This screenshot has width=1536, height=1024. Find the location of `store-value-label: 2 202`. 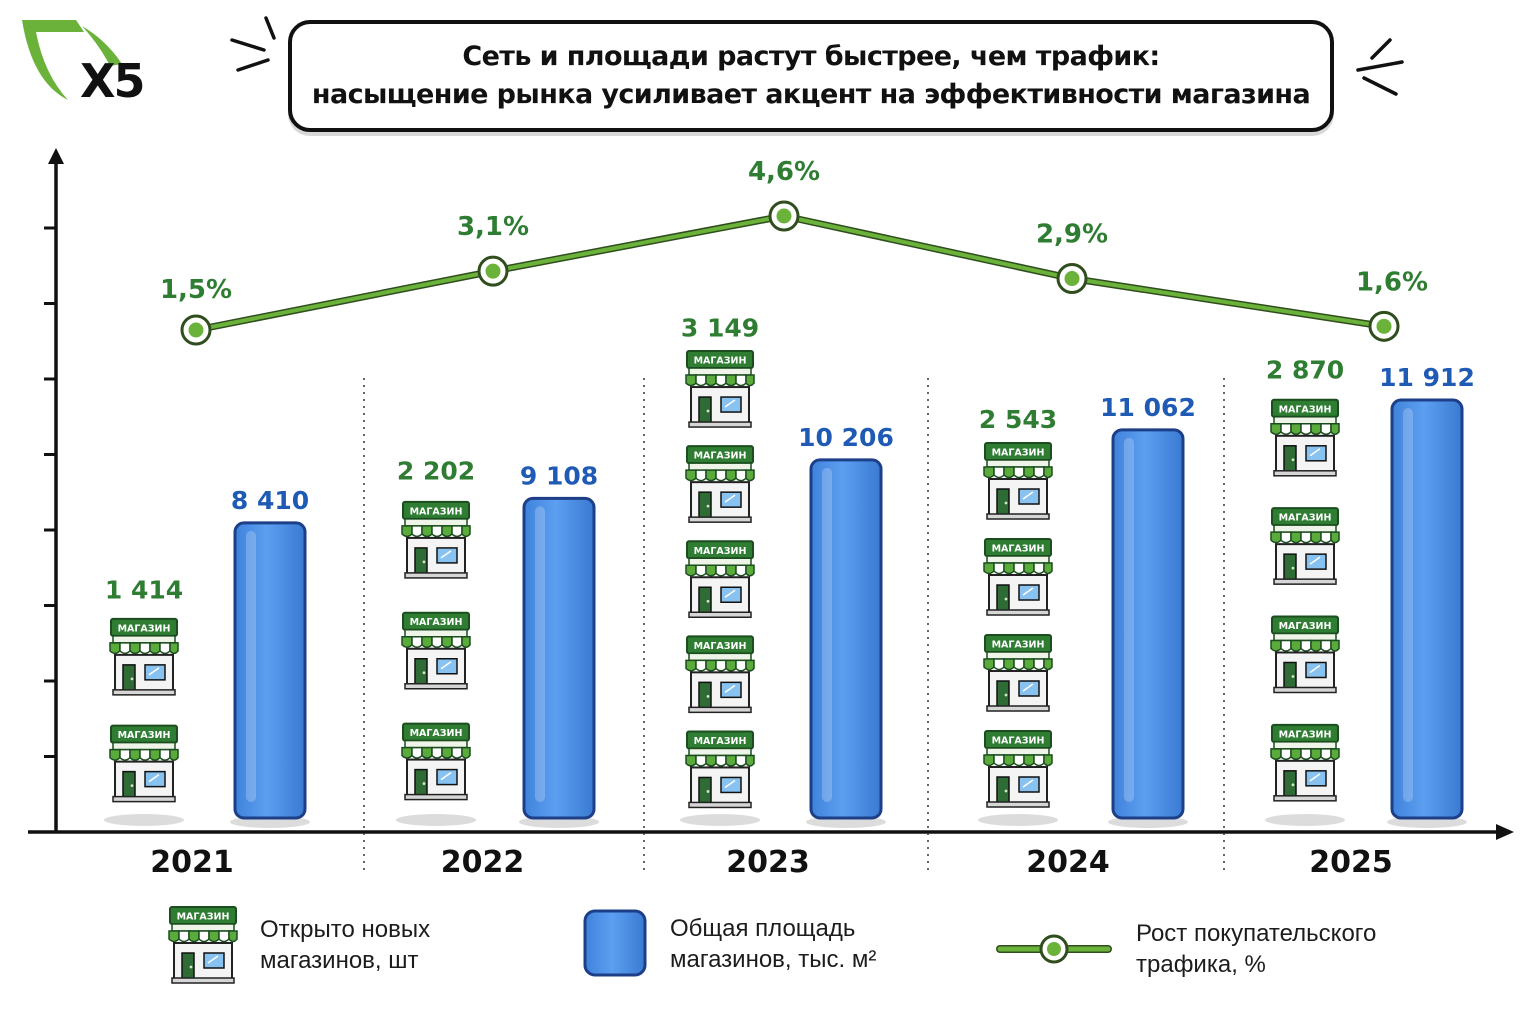

store-value-label: 2 202 is located at coordinates (436, 470).